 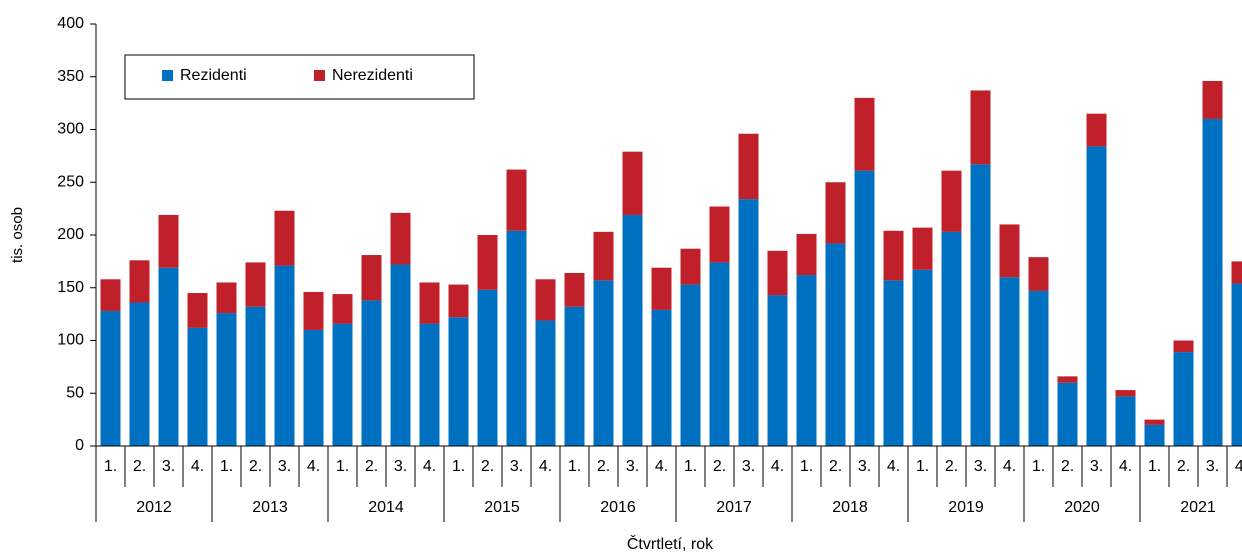 What do you see at coordinates (502, 507) in the screenshot?
I see `year-label: 2015` at bounding box center [502, 507].